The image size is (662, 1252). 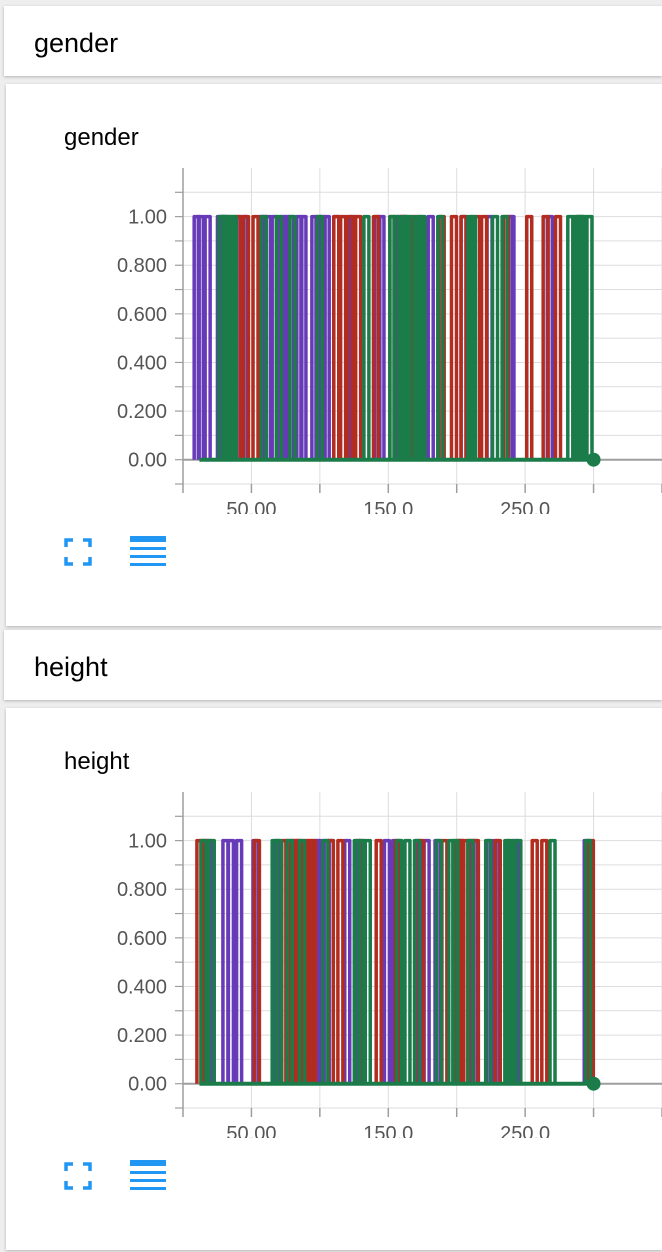 What do you see at coordinates (71, 667) in the screenshot?
I see `section-title: height` at bounding box center [71, 667].